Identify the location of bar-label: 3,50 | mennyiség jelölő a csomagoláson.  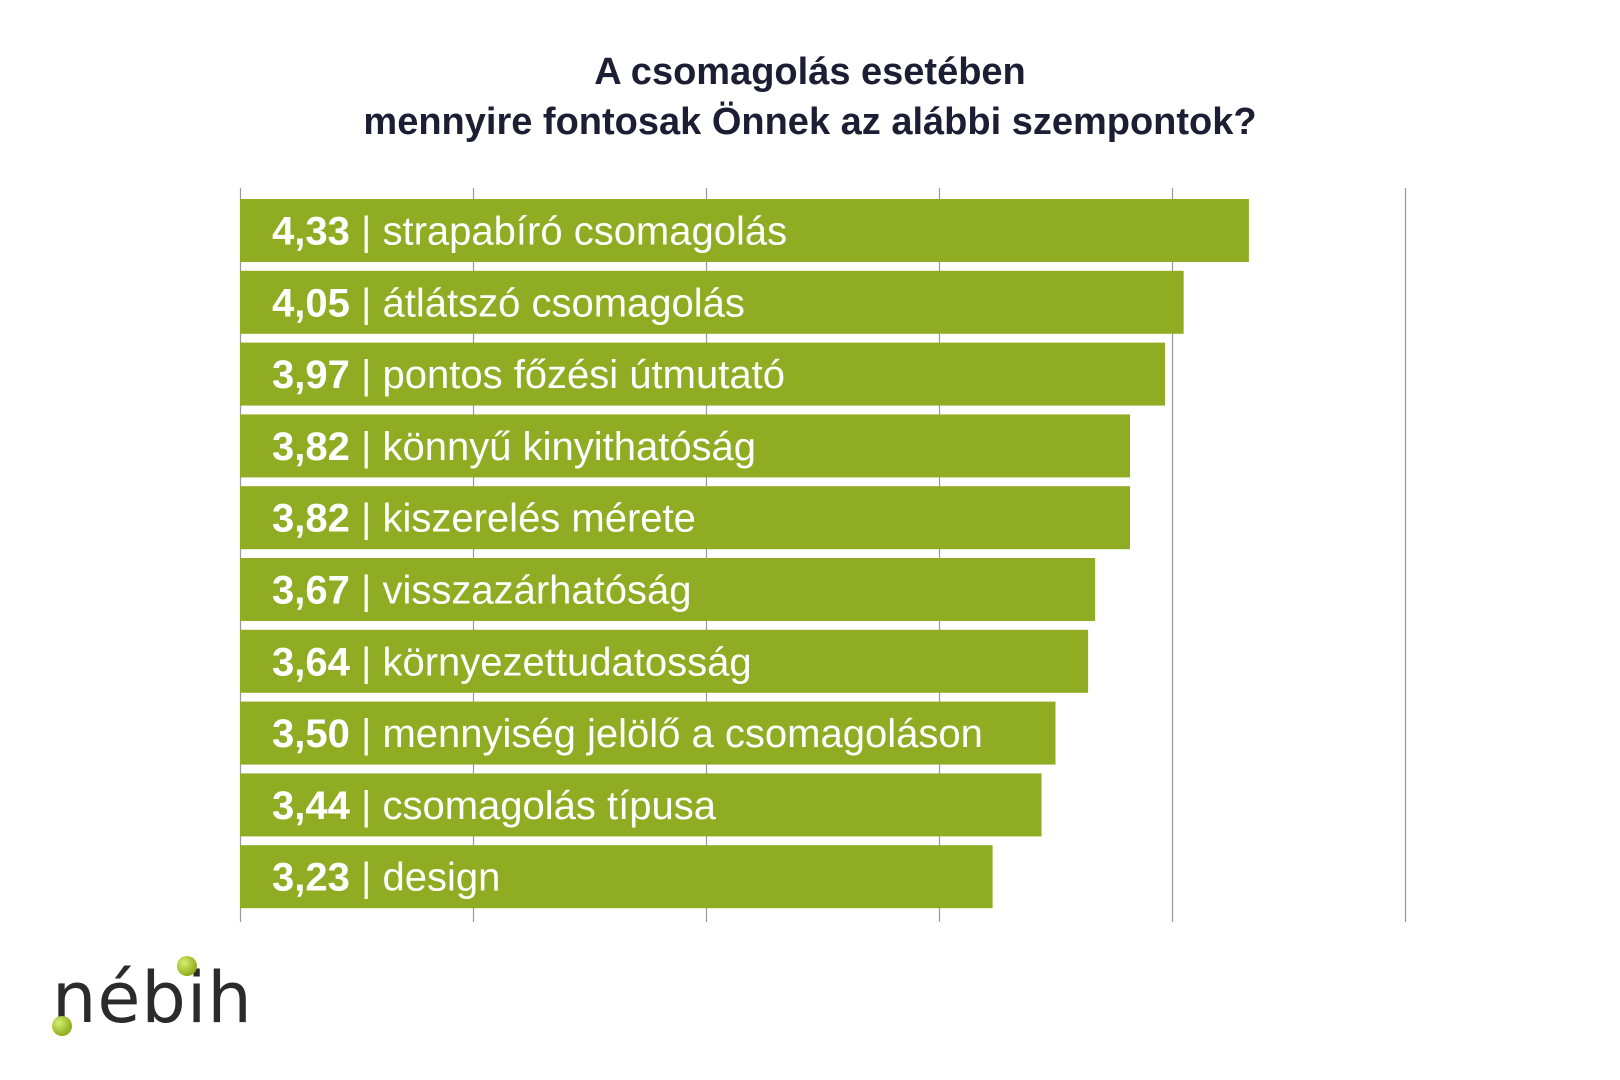
(627, 734).